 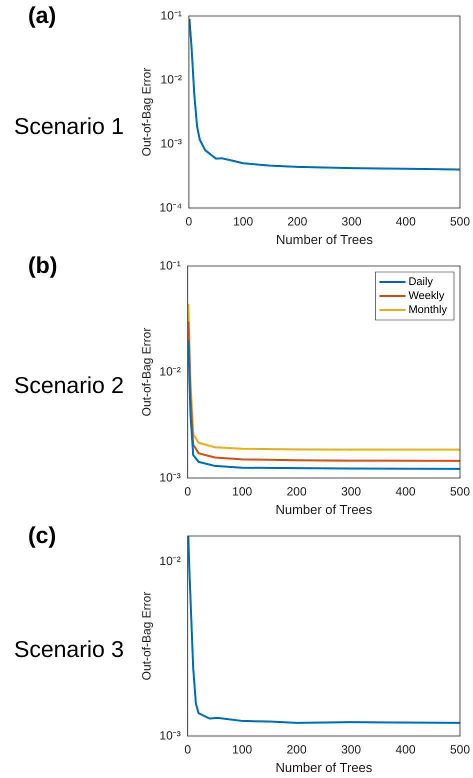 I want to click on legend-label: Weekly, so click(x=426, y=296).